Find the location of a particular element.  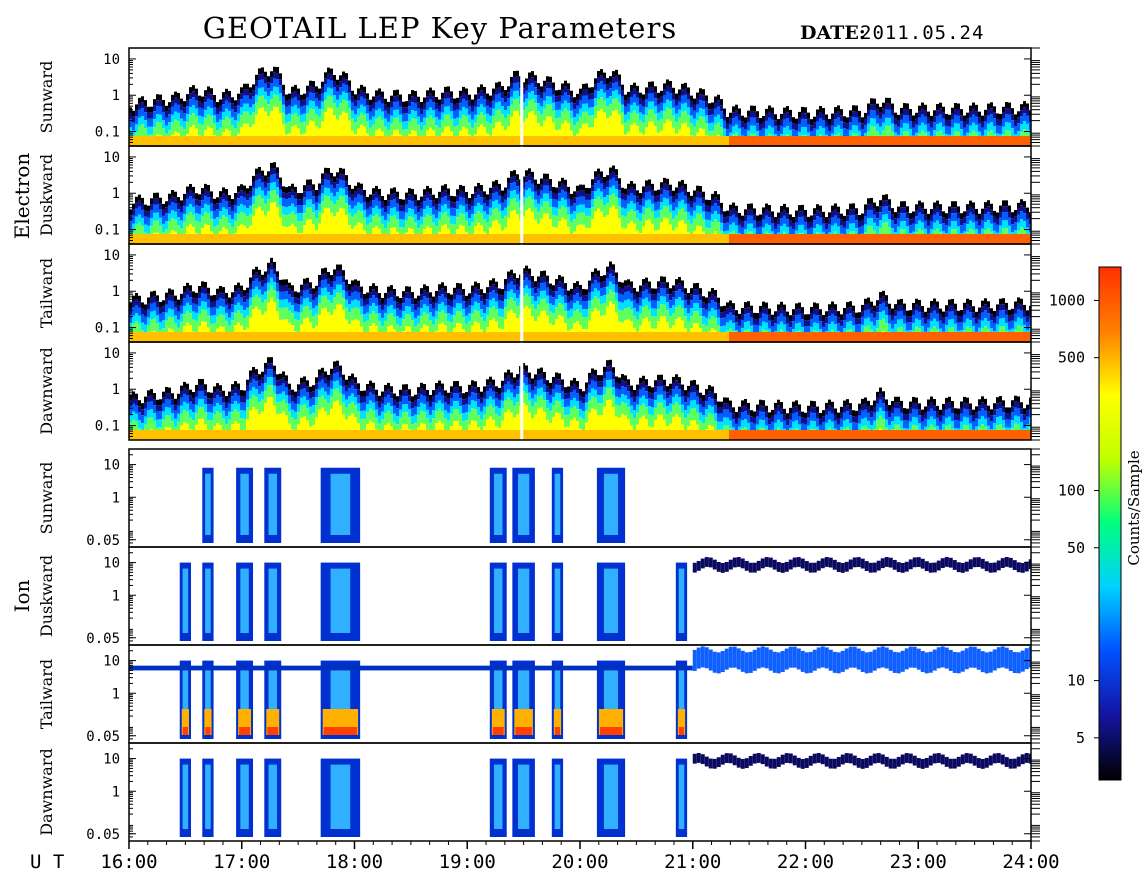

panel-ion-tailward: Tailward 10 1 0.05 is located at coordinates (538, 694).